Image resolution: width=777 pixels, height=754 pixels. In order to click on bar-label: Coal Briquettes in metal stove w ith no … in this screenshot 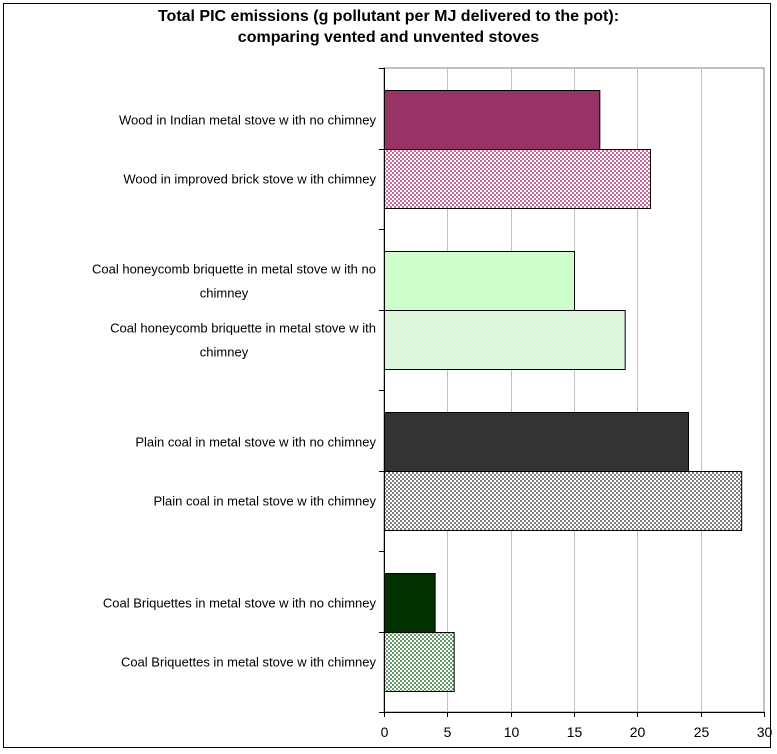, I will do `click(240, 603)`.